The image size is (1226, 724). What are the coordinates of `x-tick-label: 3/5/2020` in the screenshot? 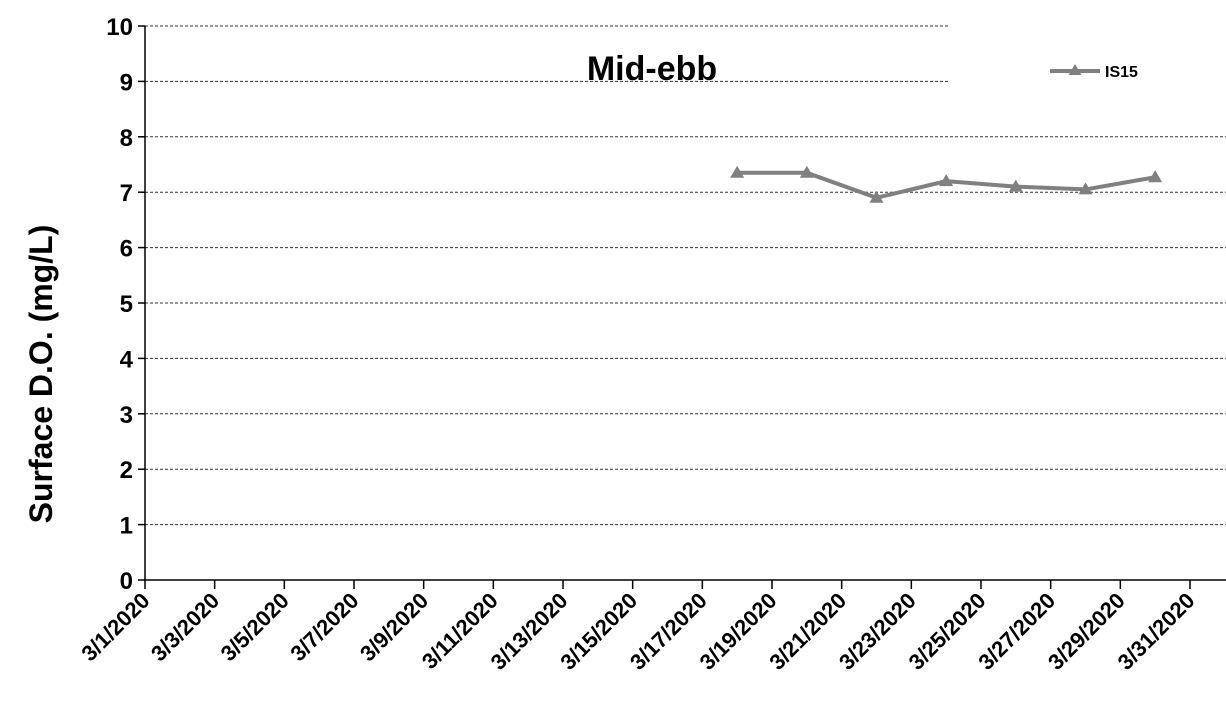 It's located at (255, 627).